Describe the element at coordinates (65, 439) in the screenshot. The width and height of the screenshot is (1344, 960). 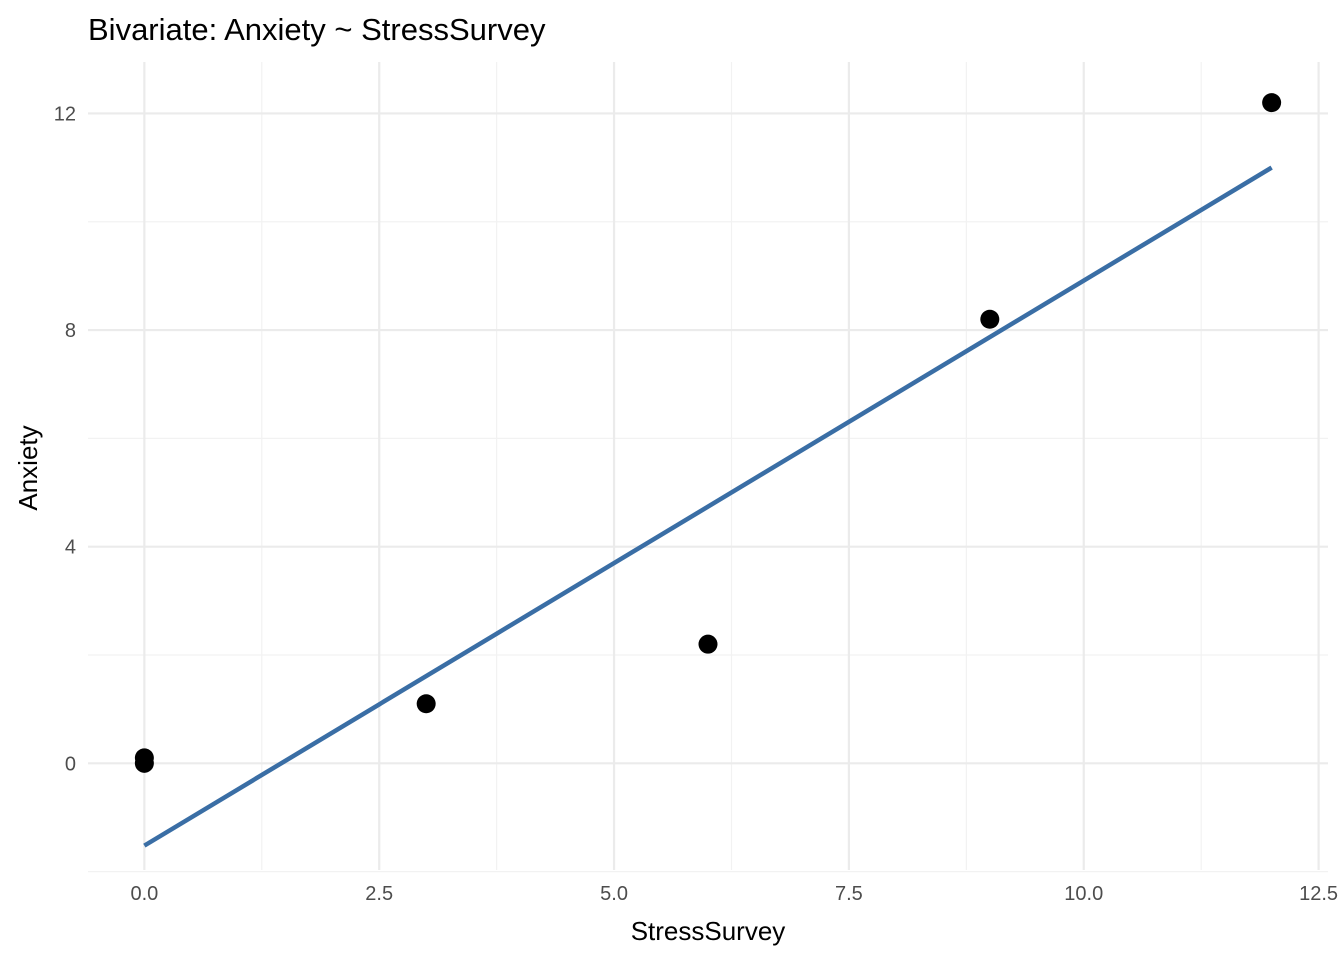
I see `y-axis-tick-labels: 0 4 8 12` at that location.